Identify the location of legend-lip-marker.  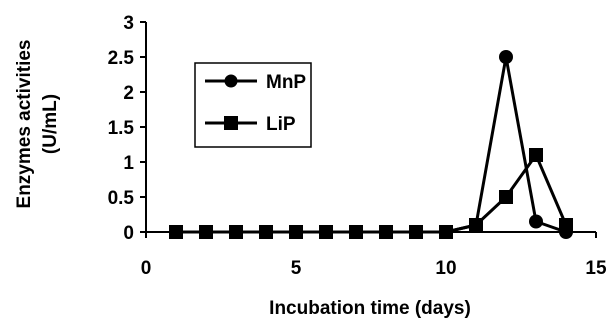
(231, 123).